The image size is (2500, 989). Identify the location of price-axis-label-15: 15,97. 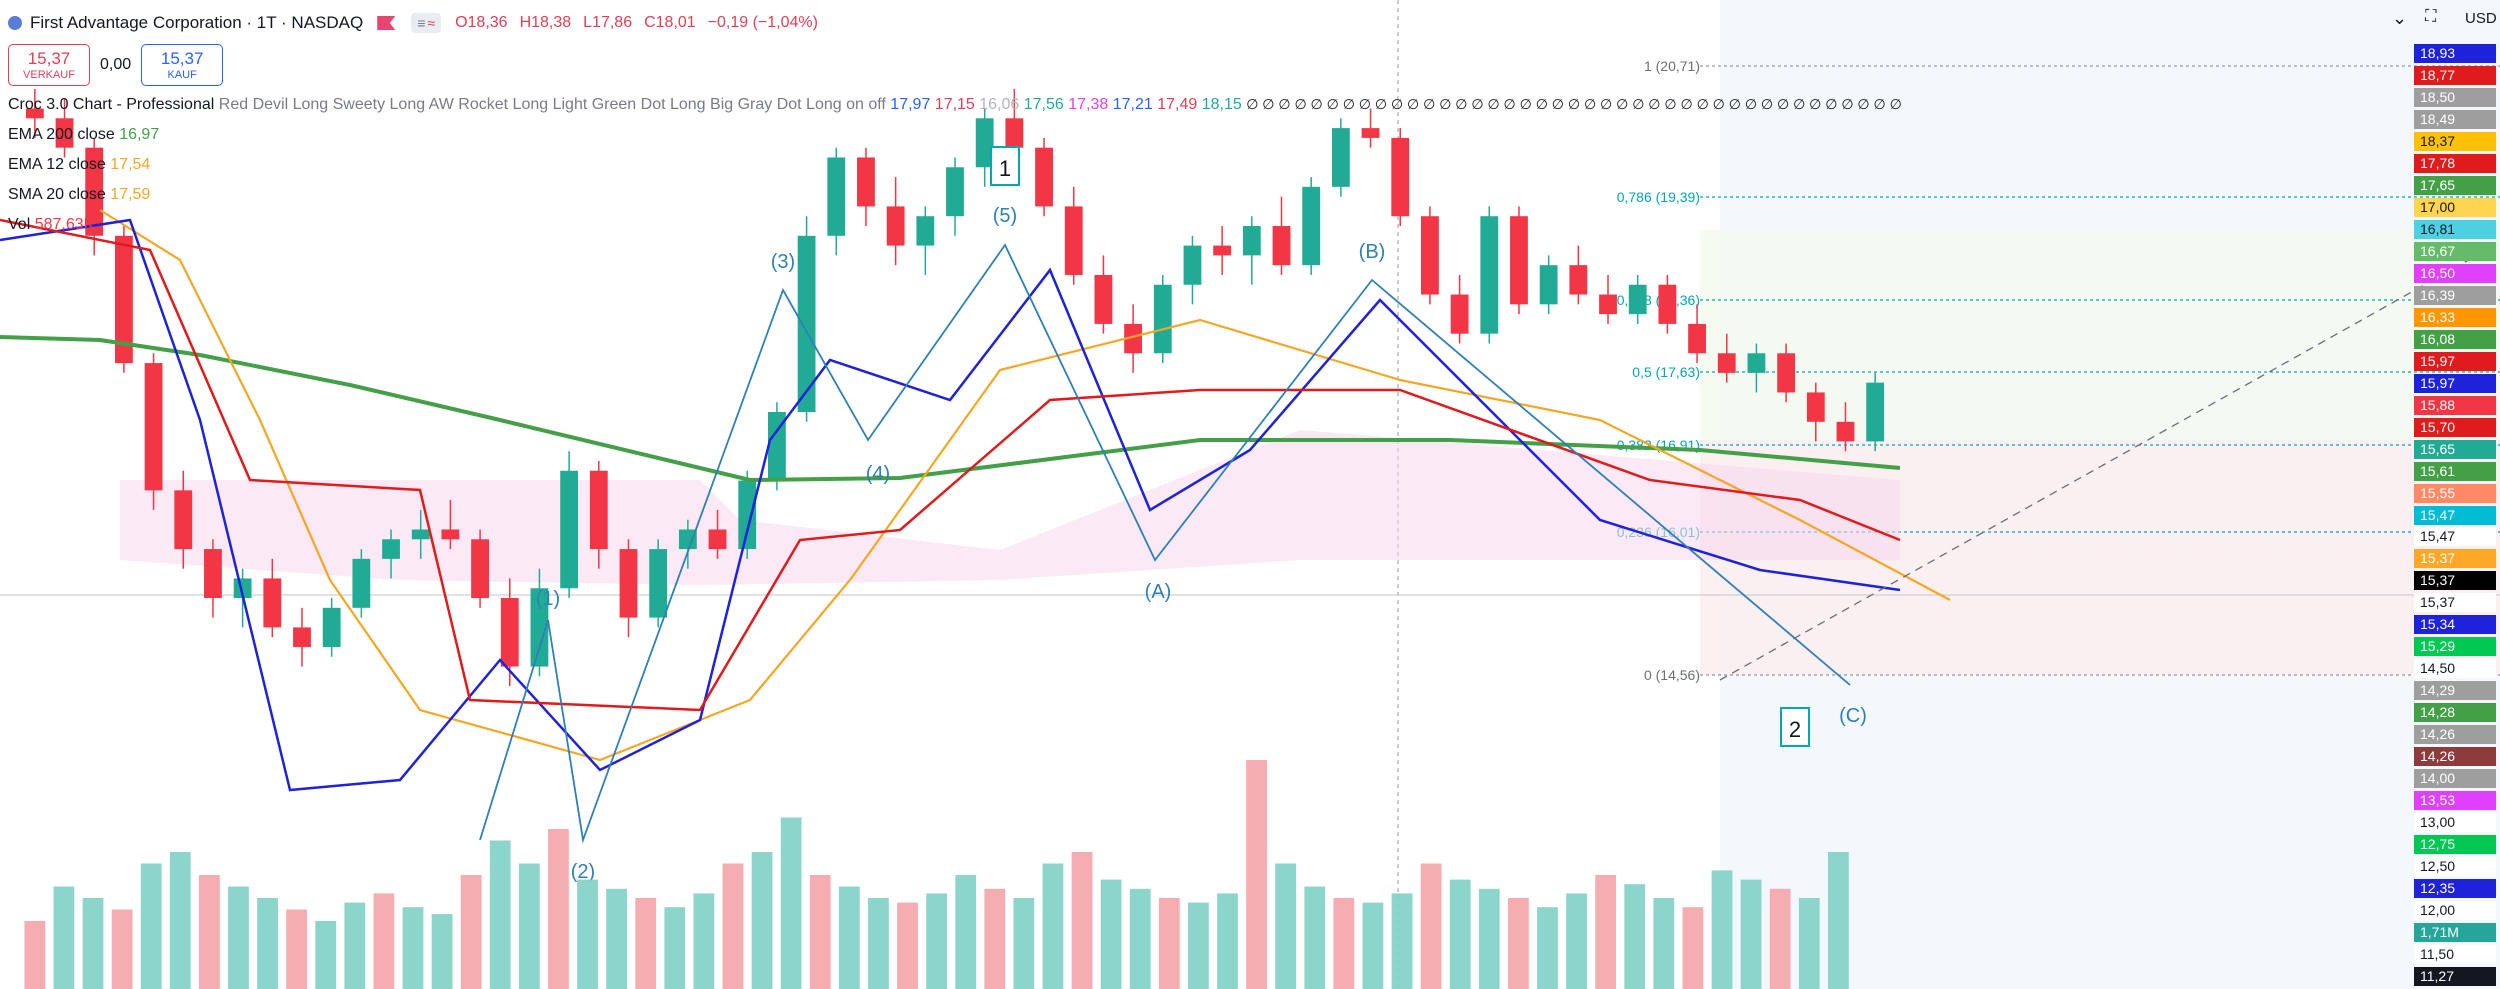
(2455, 383).